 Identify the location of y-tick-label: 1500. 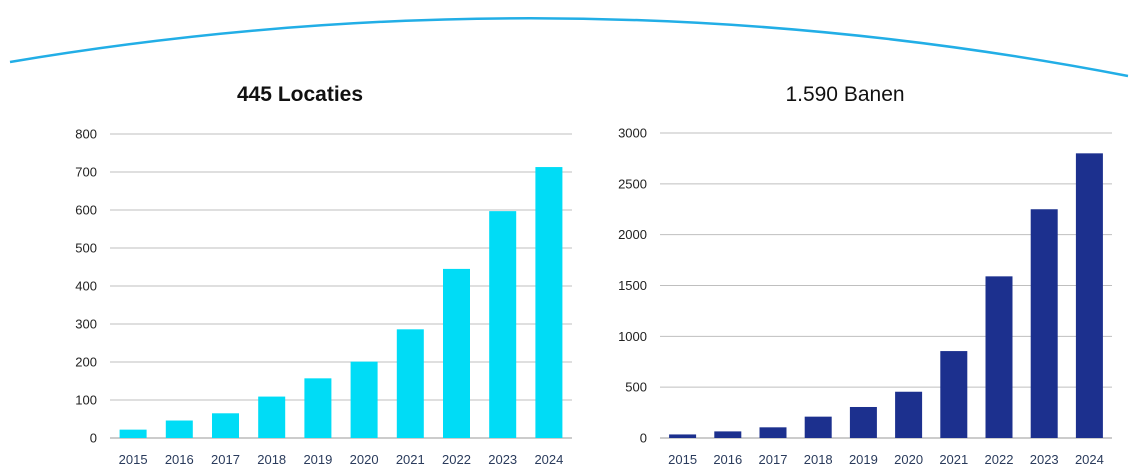
(632, 285).